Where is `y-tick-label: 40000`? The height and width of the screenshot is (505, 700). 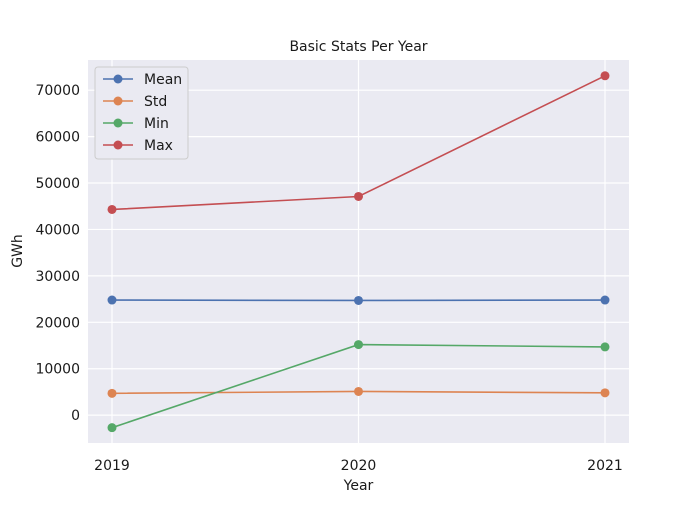 y-tick-label: 40000 is located at coordinates (57, 230).